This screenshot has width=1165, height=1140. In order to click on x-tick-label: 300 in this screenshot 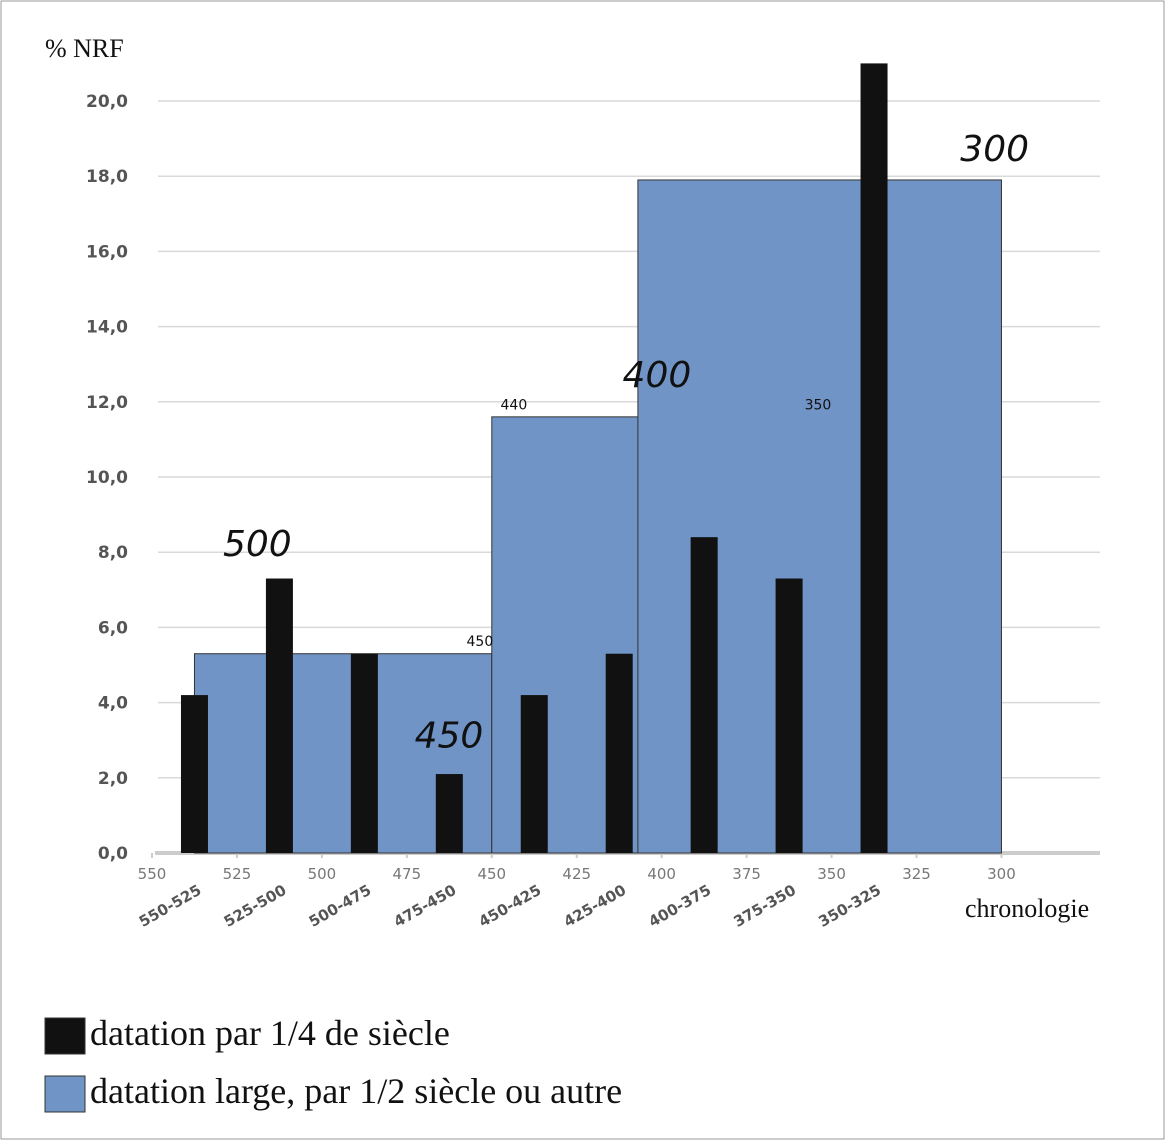, I will do `click(1001, 874)`.